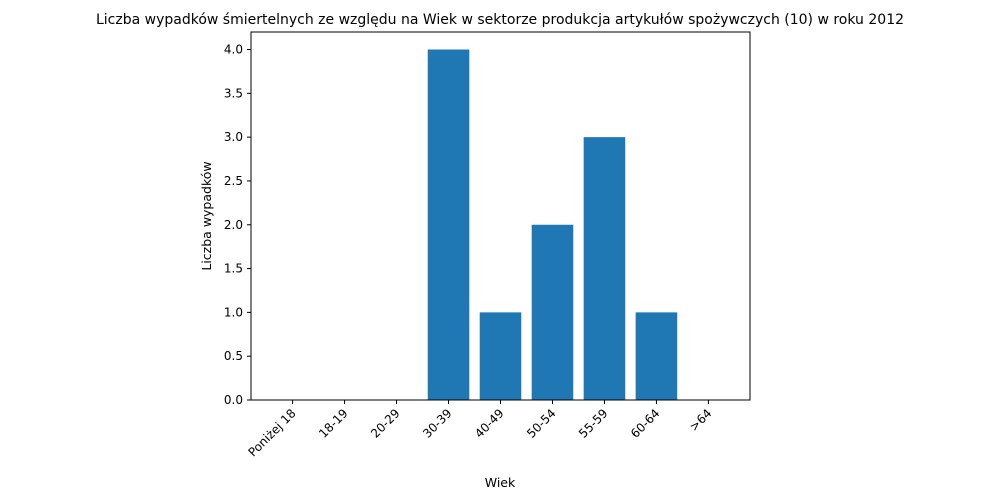  I want to click on y-tick-label: 4.0, so click(233, 50).